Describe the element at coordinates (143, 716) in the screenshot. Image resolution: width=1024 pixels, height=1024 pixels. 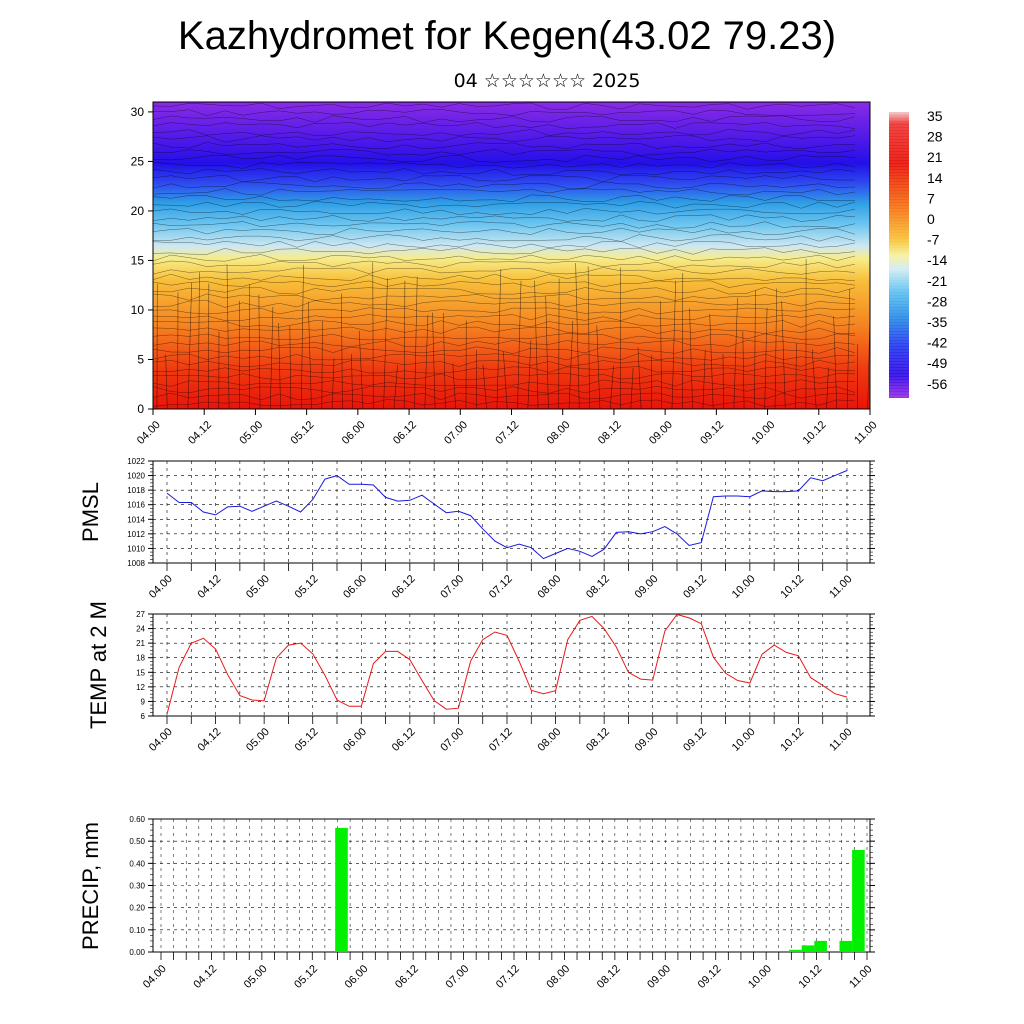
I see `y-tick-label: 6` at that location.